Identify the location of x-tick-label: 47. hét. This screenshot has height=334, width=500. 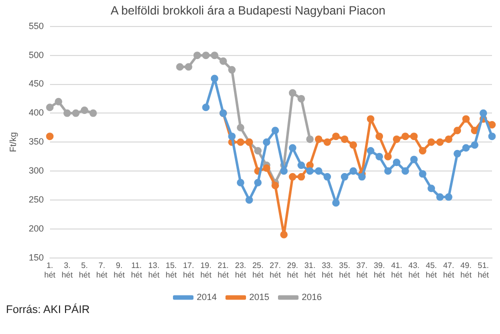
(449, 270).